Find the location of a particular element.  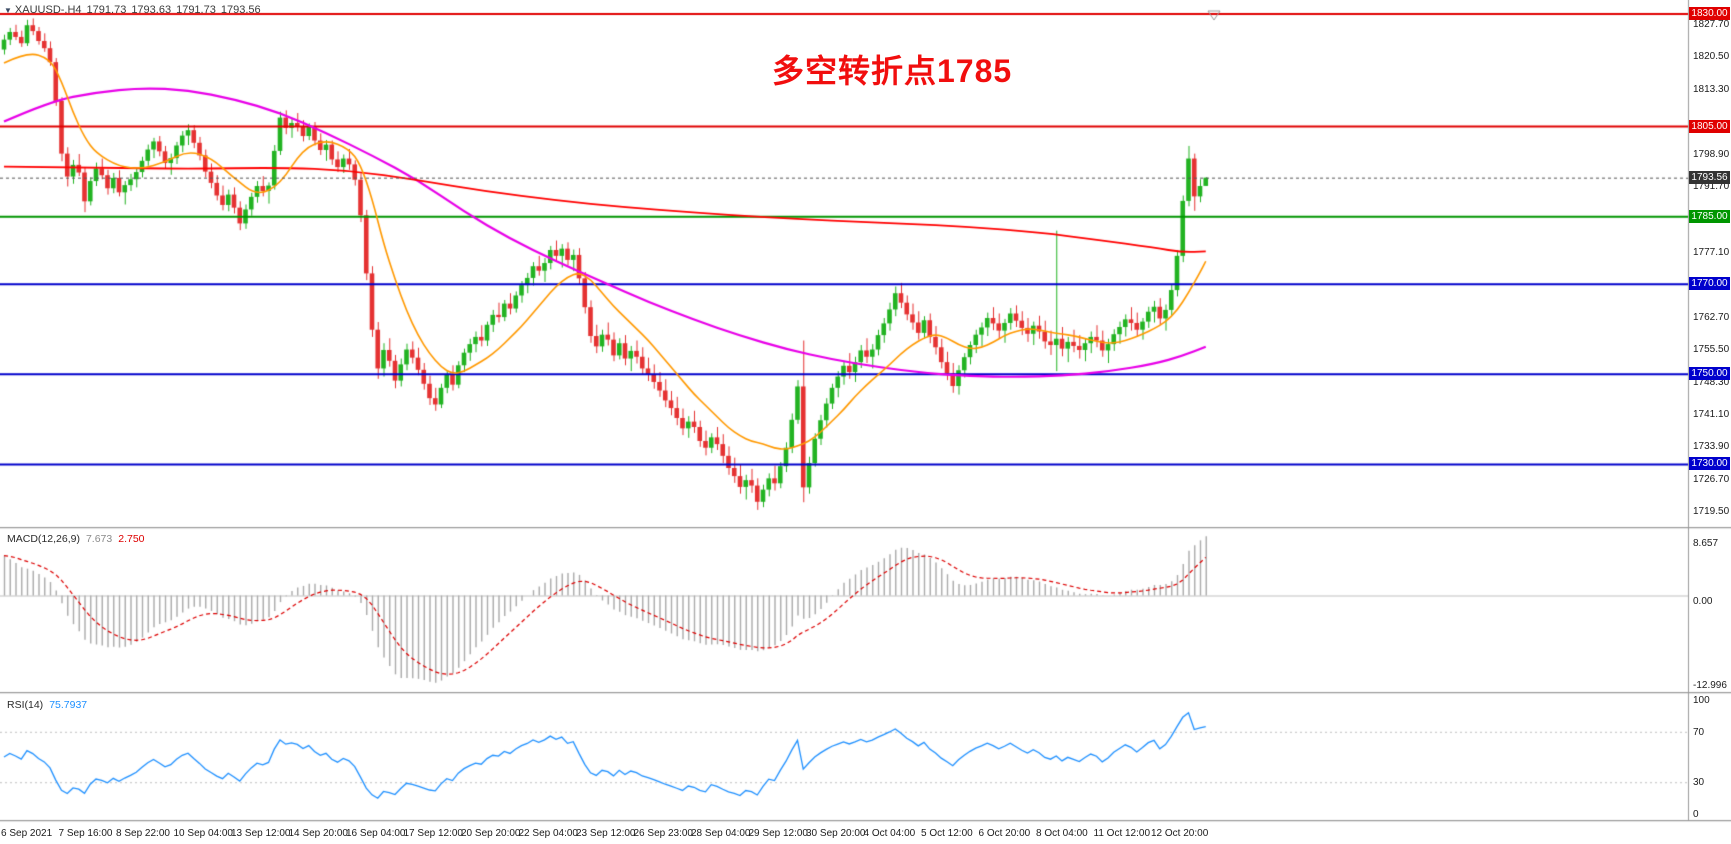

ohlc-header: ▼ XAUUSD-.H4 1791.73 1793.63 1791.73 1793.56 is located at coordinates (135, 10).